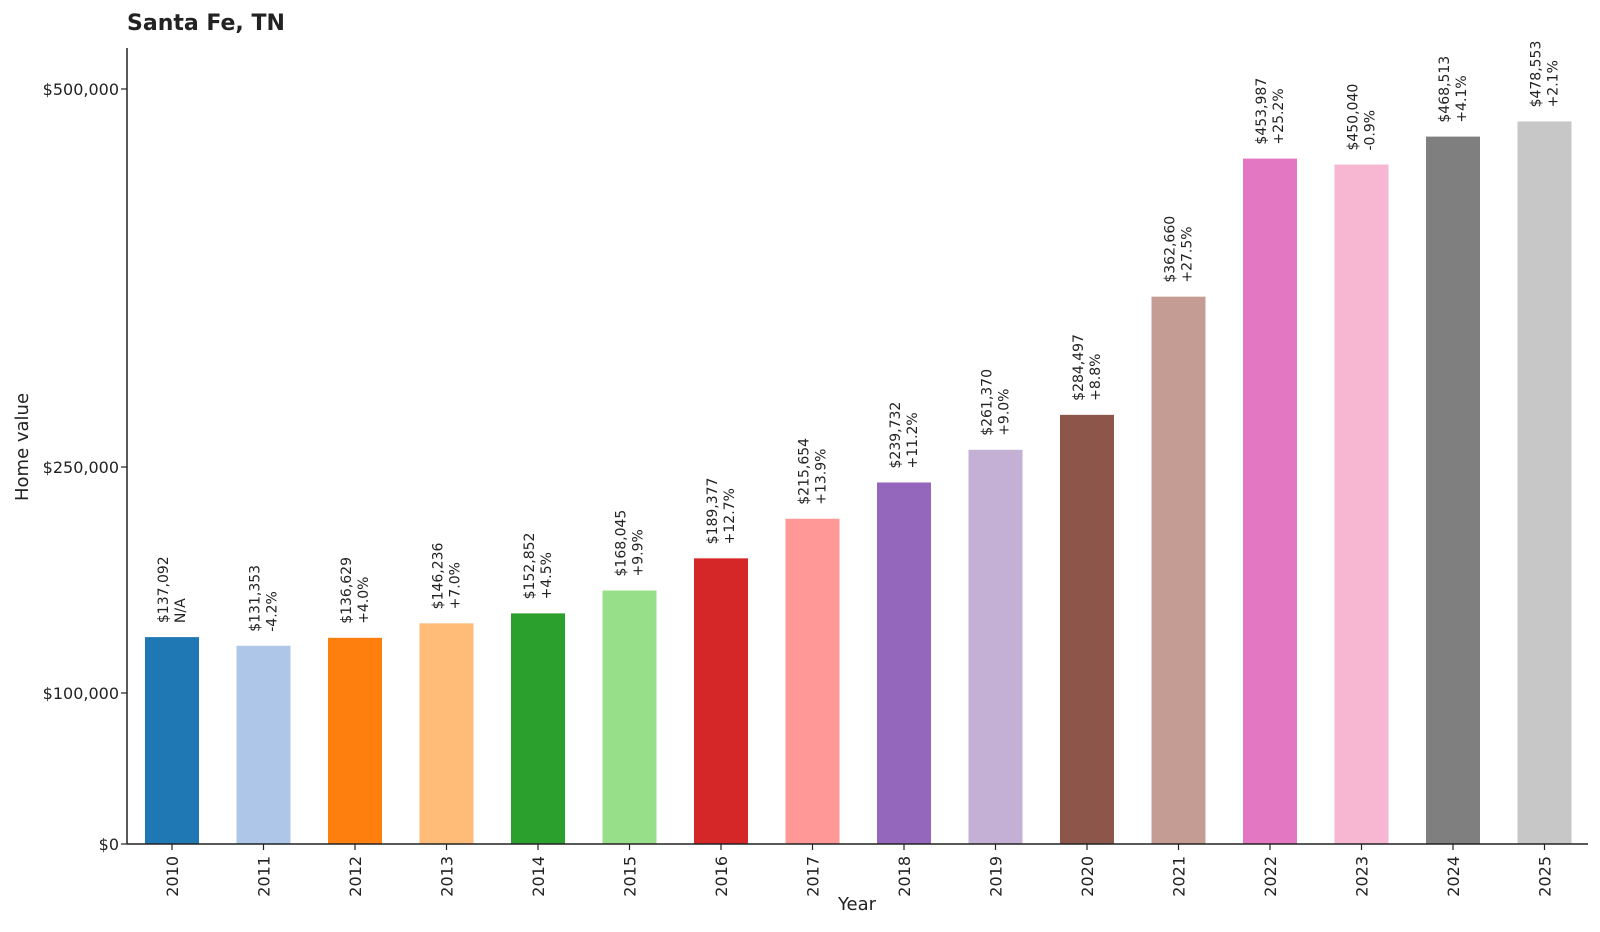 This screenshot has width=1600, height=932. Describe the element at coordinates (630, 876) in the screenshot. I see `x-tick-label-2015: 2015` at that location.